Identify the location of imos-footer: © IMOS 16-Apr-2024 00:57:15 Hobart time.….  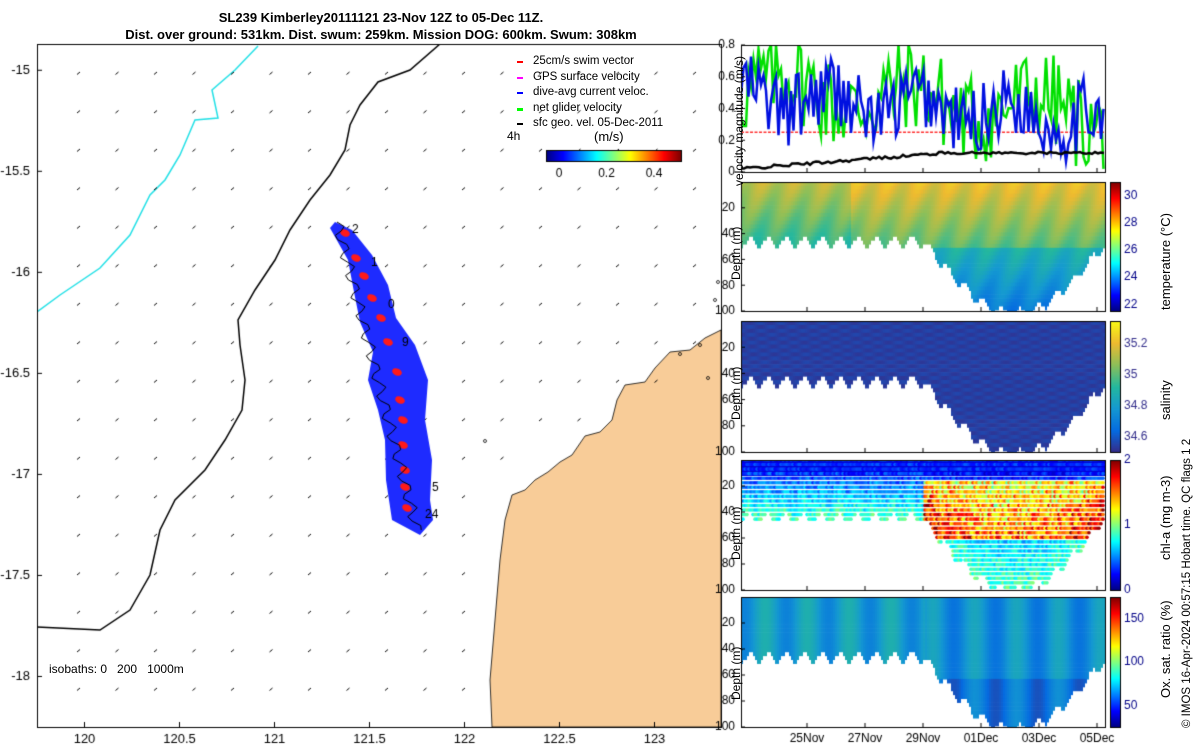
(1187, 583).